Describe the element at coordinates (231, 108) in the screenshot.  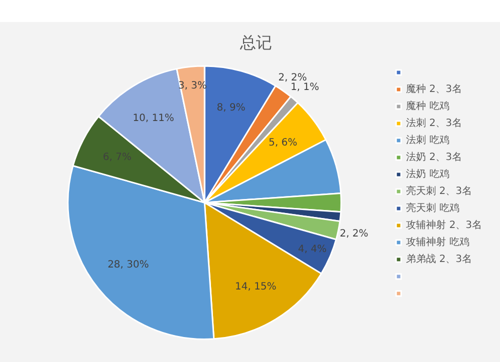
I see `data-label: 8, 9%` at that location.